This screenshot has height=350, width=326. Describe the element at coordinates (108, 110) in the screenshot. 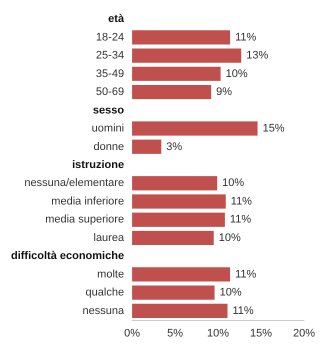

I see `y-tick-label: sesso` at that location.